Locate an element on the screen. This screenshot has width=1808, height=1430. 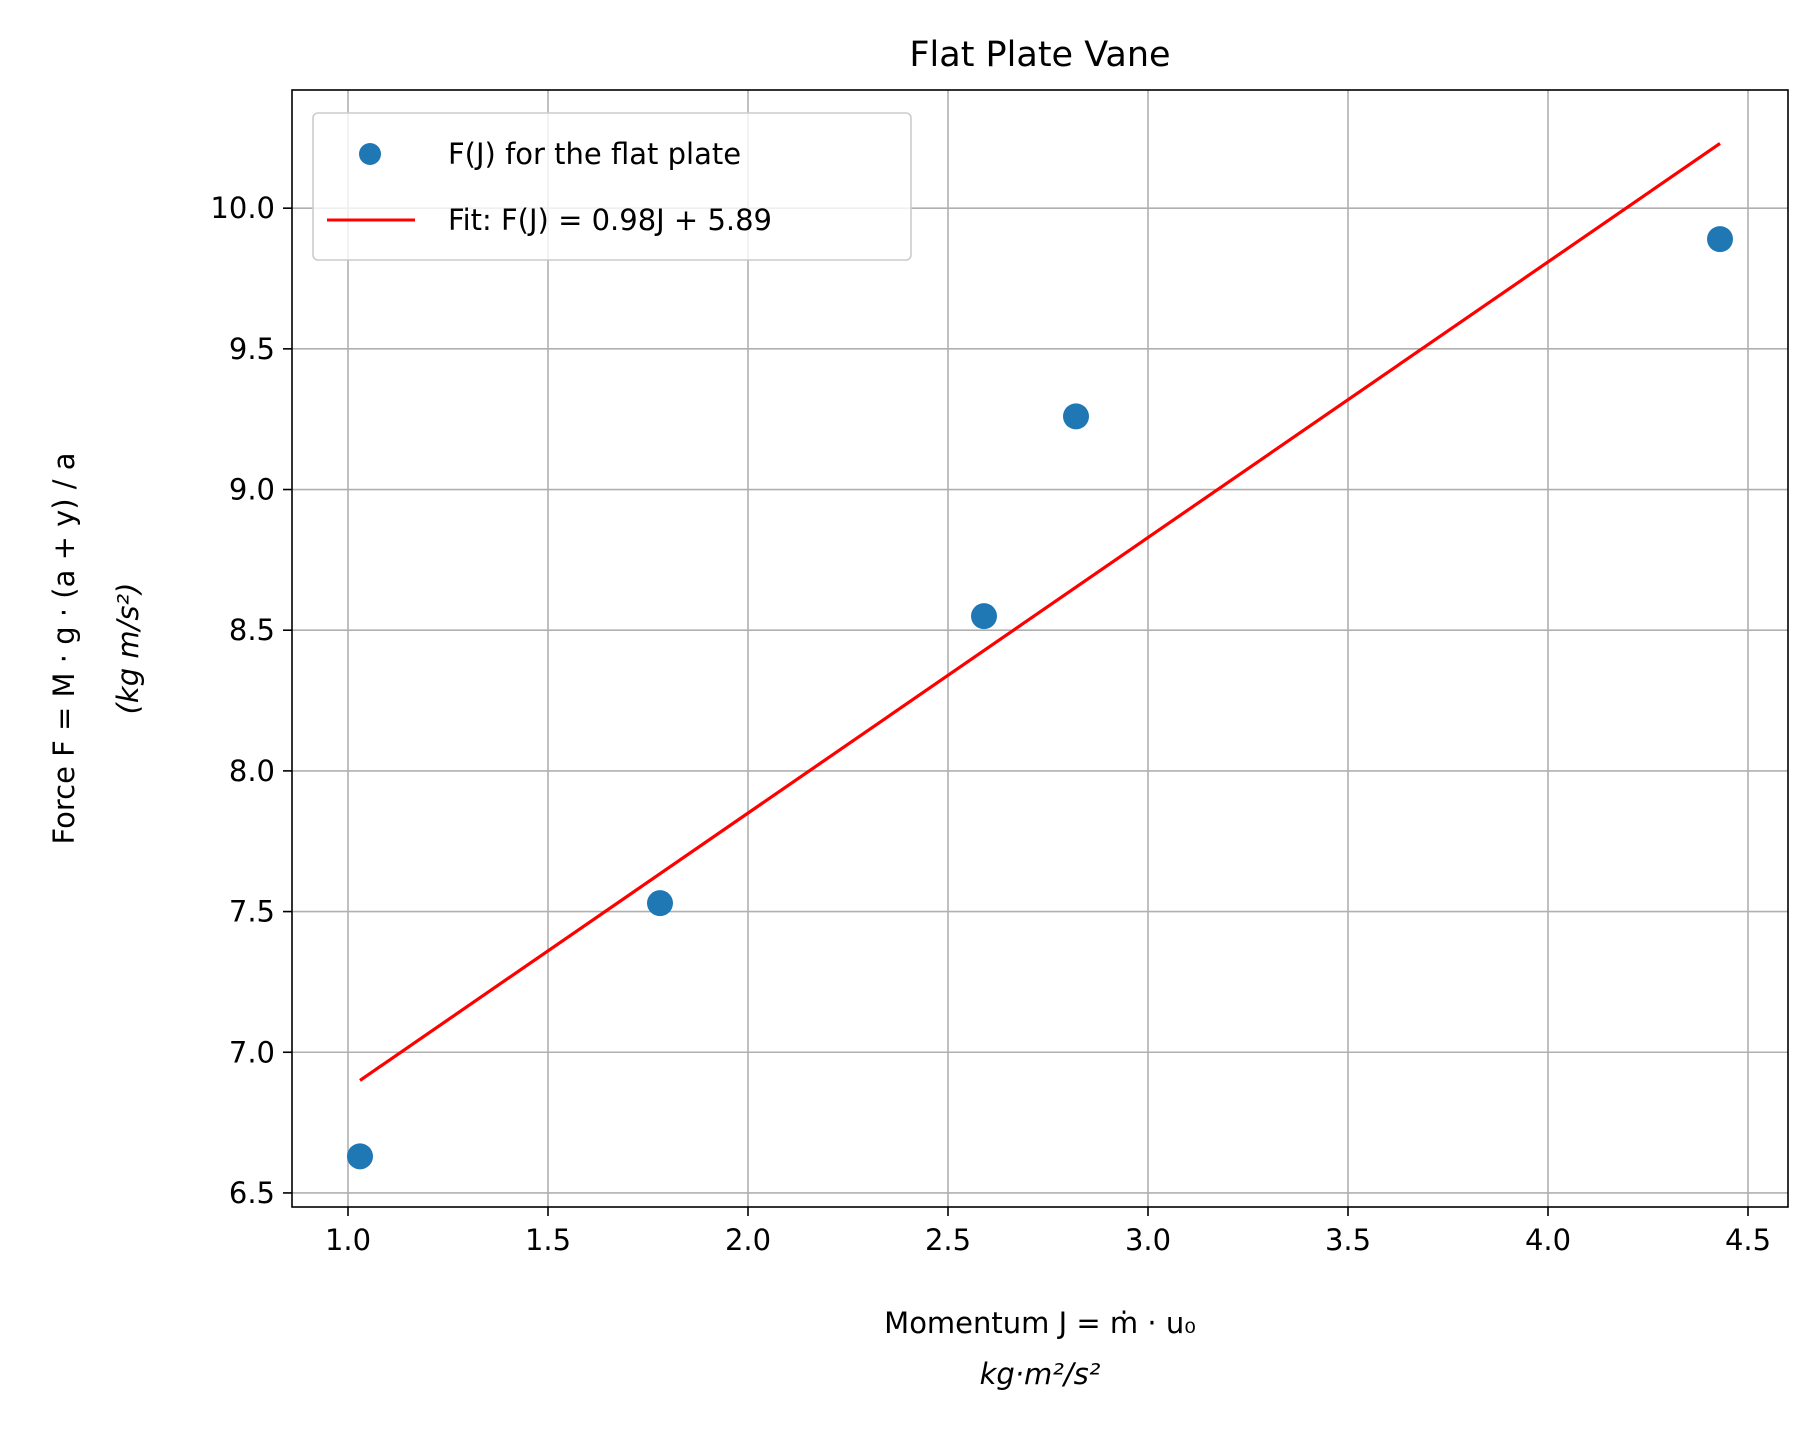
y-tick-label: 9.5 is located at coordinates (252, 349).